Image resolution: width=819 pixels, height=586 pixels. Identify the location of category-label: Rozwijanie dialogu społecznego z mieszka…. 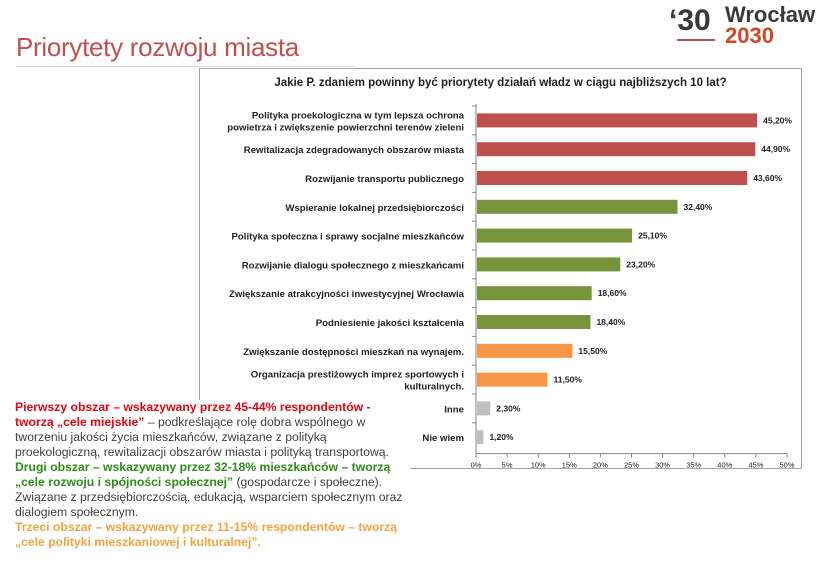
(353, 265).